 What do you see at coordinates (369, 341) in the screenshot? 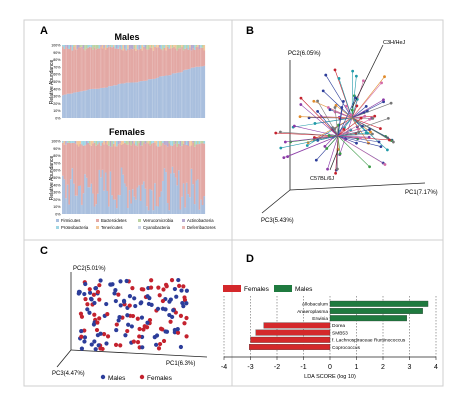
I see `taxon-label: f. Lachnospiraceae Ruminococcus` at bounding box center [369, 341].